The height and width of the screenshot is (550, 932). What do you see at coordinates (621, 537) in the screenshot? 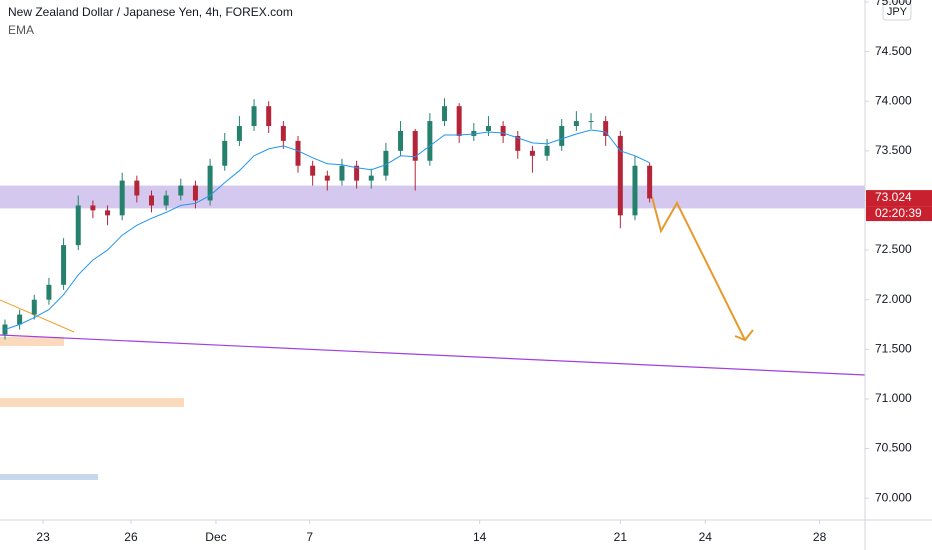
I see `x-tick-label: 21` at bounding box center [621, 537].